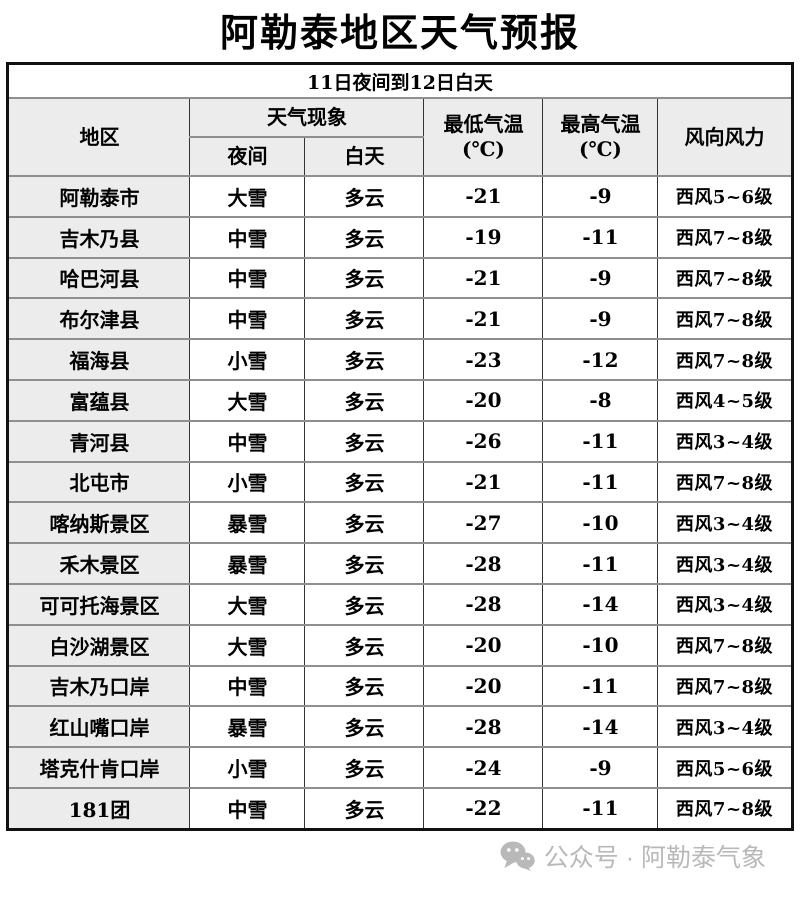  What do you see at coordinates (600, 400) in the screenshot?
I see `max-temp-cell: -8` at bounding box center [600, 400].